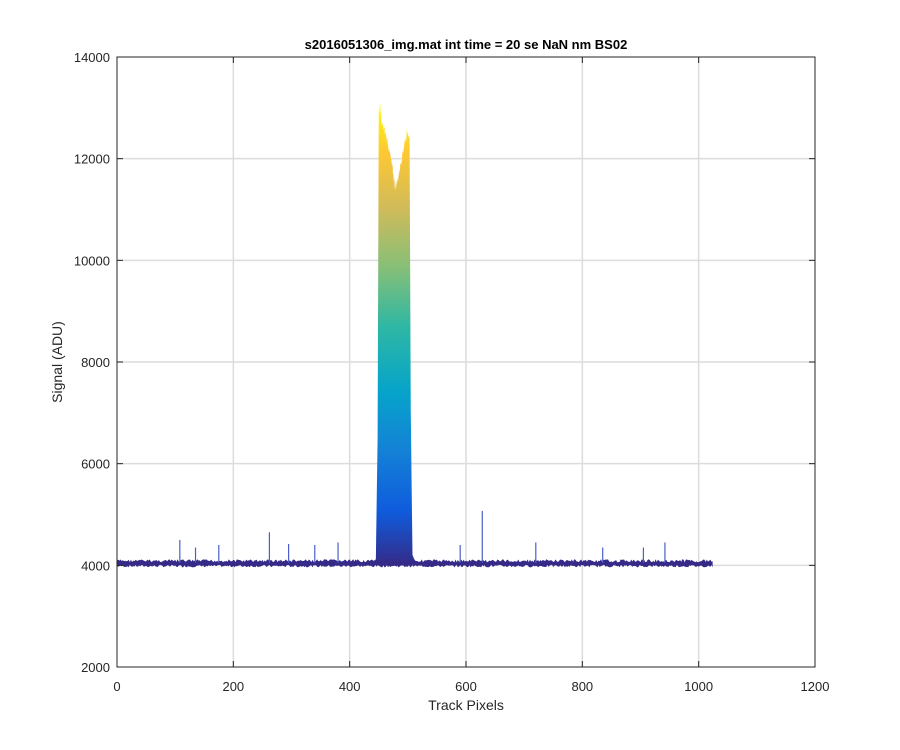 This screenshot has width=900, height=750. I want to click on x-tick-label: 0, so click(116, 686).